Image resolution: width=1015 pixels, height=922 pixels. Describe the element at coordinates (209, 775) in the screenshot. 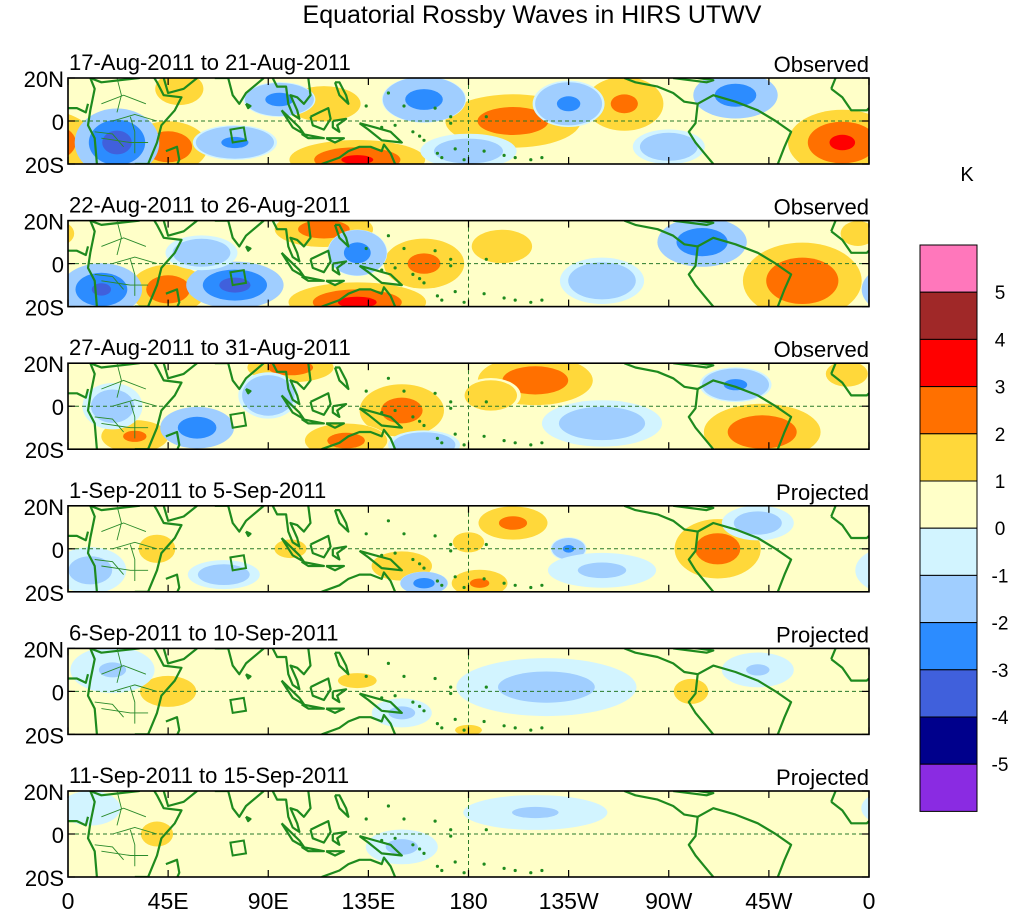

I see `panel-date-range: 11-Sep-2011 to 15-Sep-2011` at that location.